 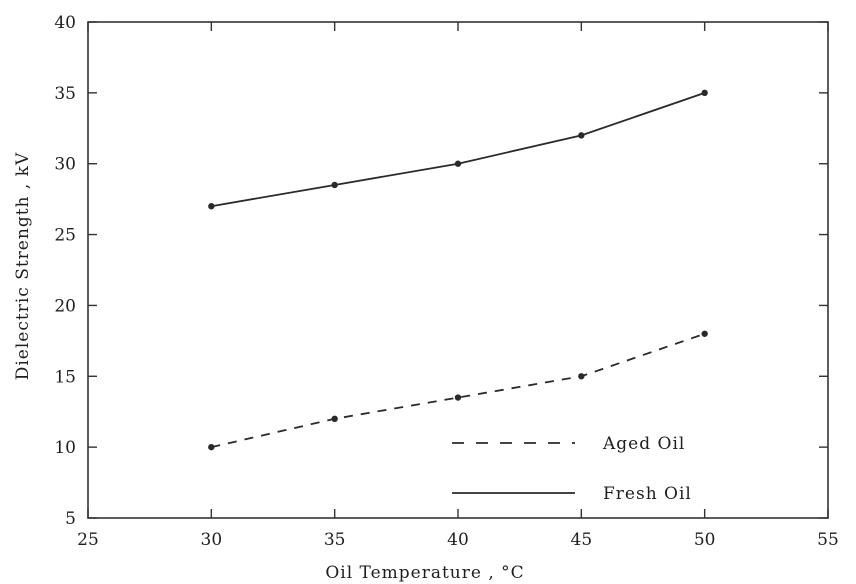 I want to click on x-tick-label: 50, so click(x=705, y=540).